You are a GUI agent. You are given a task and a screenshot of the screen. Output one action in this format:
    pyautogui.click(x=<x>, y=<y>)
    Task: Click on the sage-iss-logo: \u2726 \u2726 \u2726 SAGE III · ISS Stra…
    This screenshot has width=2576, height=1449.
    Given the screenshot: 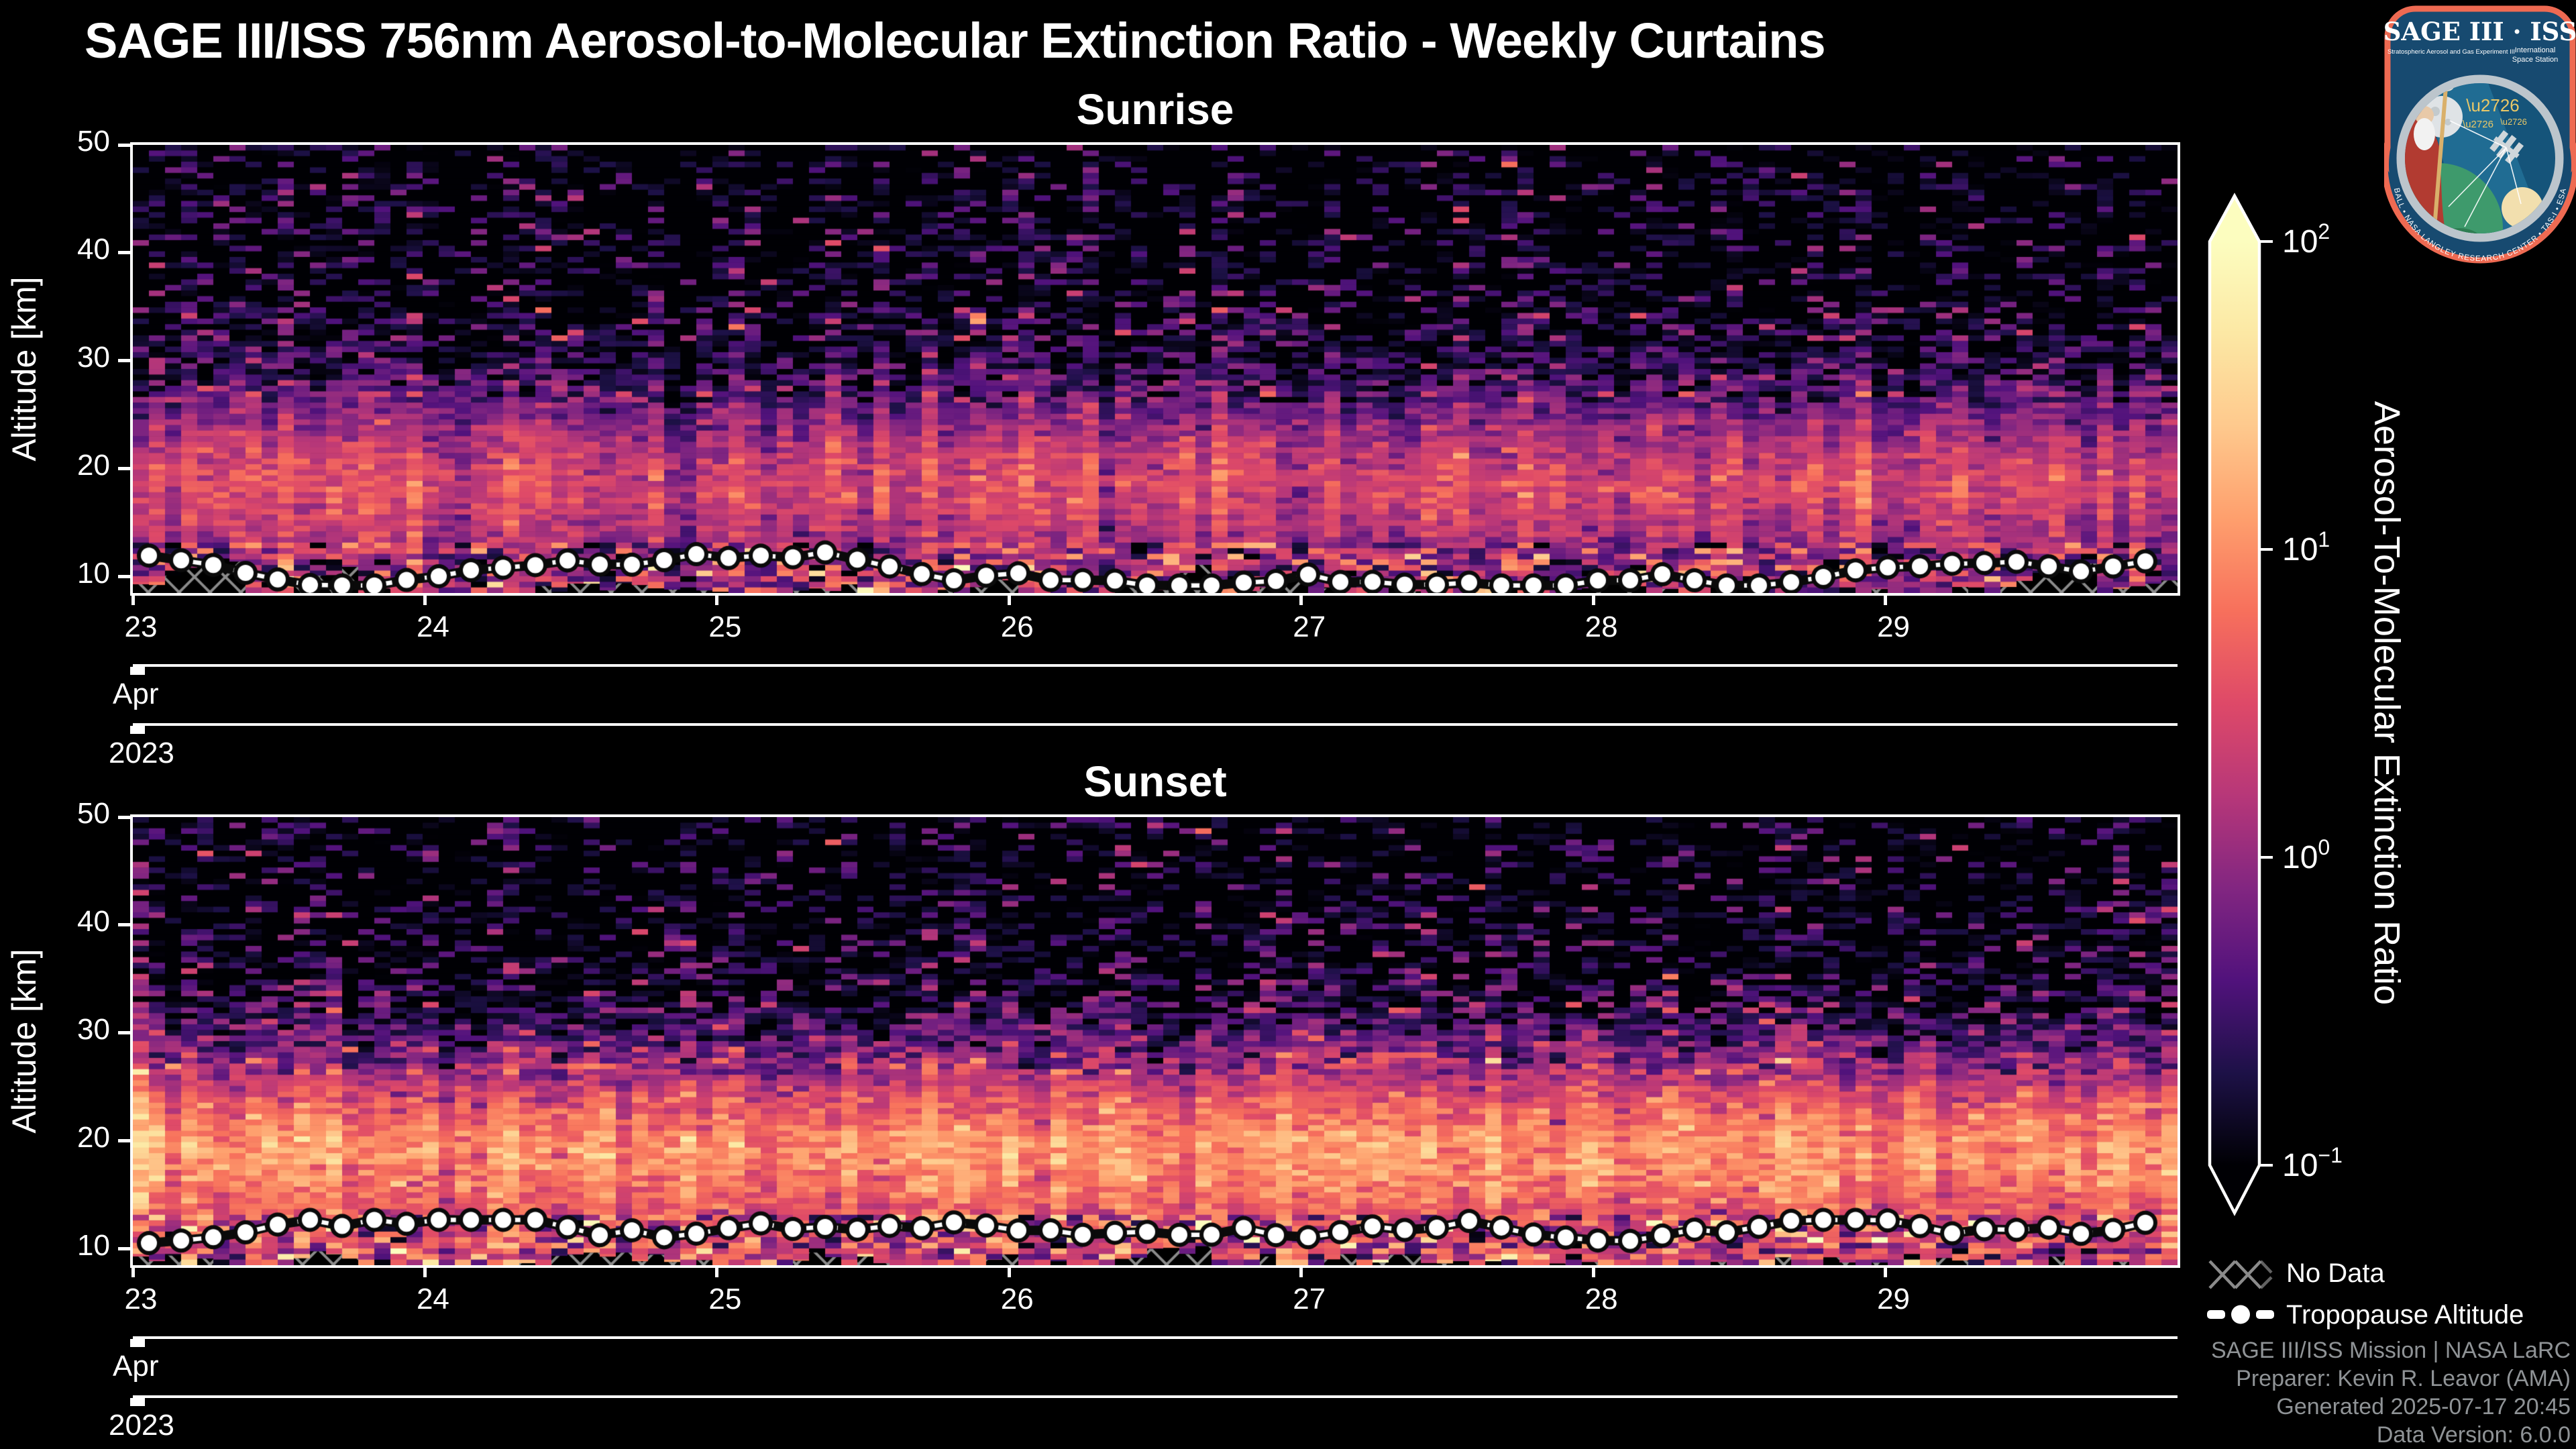 What is the action you would take?
    pyautogui.click(x=2480, y=134)
    